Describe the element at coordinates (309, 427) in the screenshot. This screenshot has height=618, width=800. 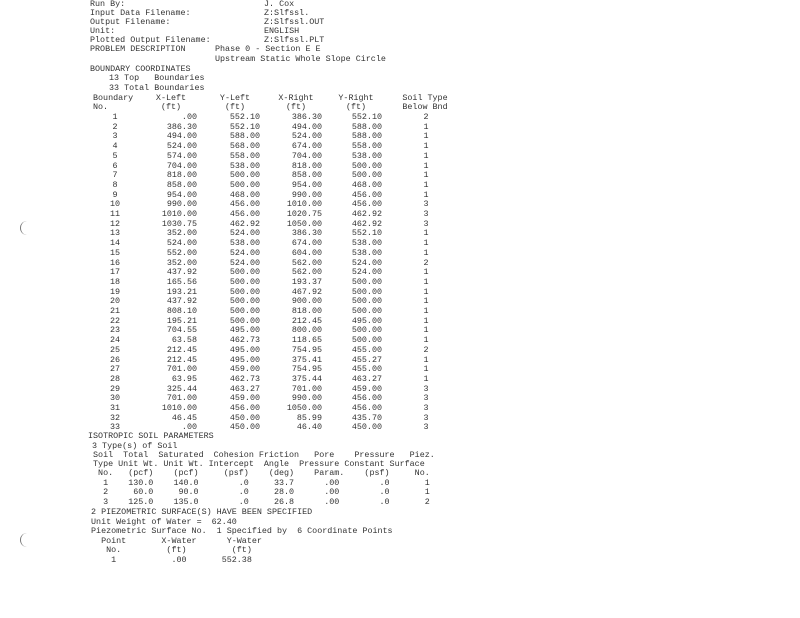
I see `table-cell: 46.40` at that location.